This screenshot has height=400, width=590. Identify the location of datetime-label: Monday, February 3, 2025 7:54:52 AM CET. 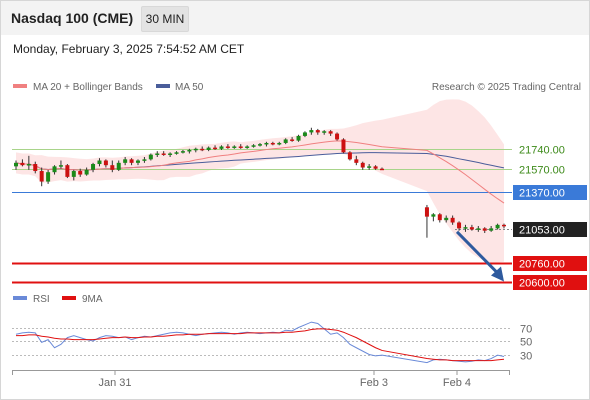
(129, 49).